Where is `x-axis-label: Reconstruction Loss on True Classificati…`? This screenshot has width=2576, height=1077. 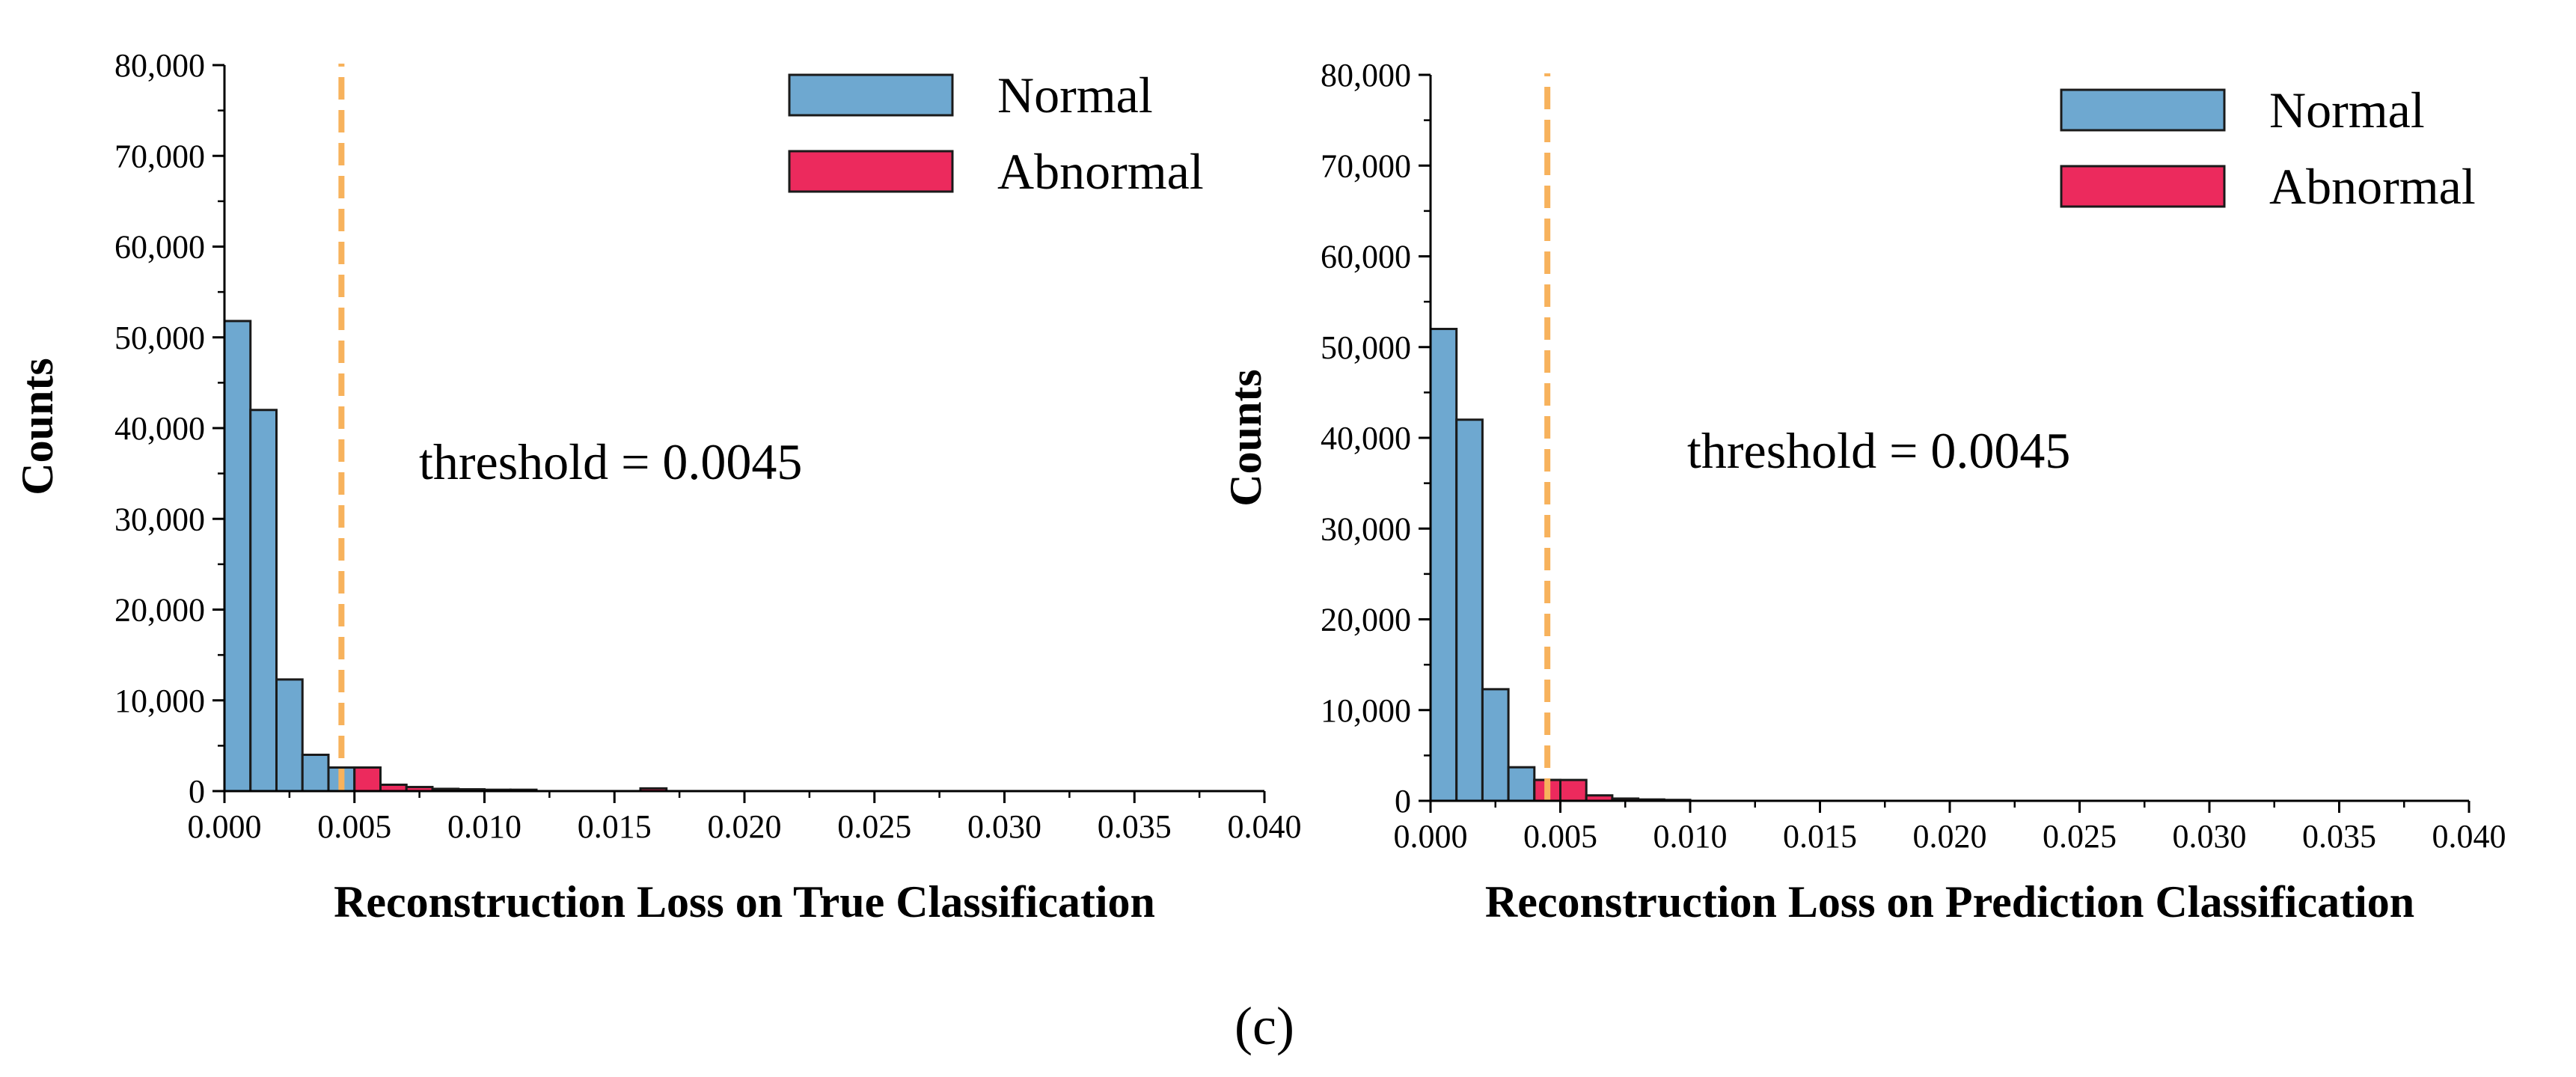 x-axis-label: Reconstruction Loss on True Classificati… is located at coordinates (744, 902).